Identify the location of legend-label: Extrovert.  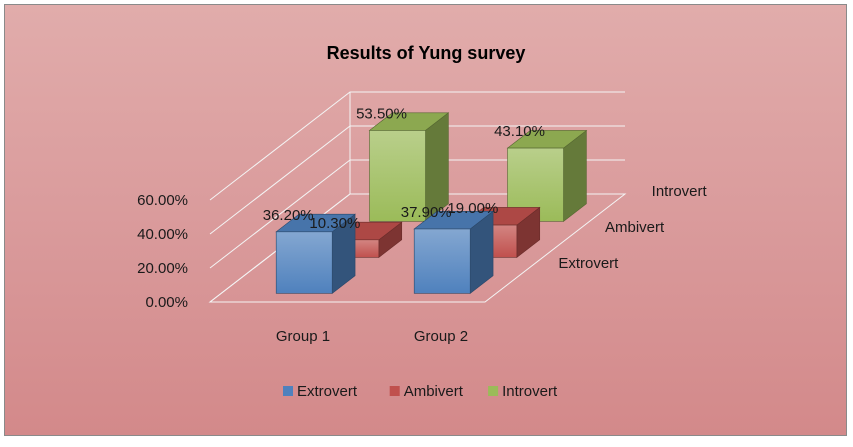
(327, 391).